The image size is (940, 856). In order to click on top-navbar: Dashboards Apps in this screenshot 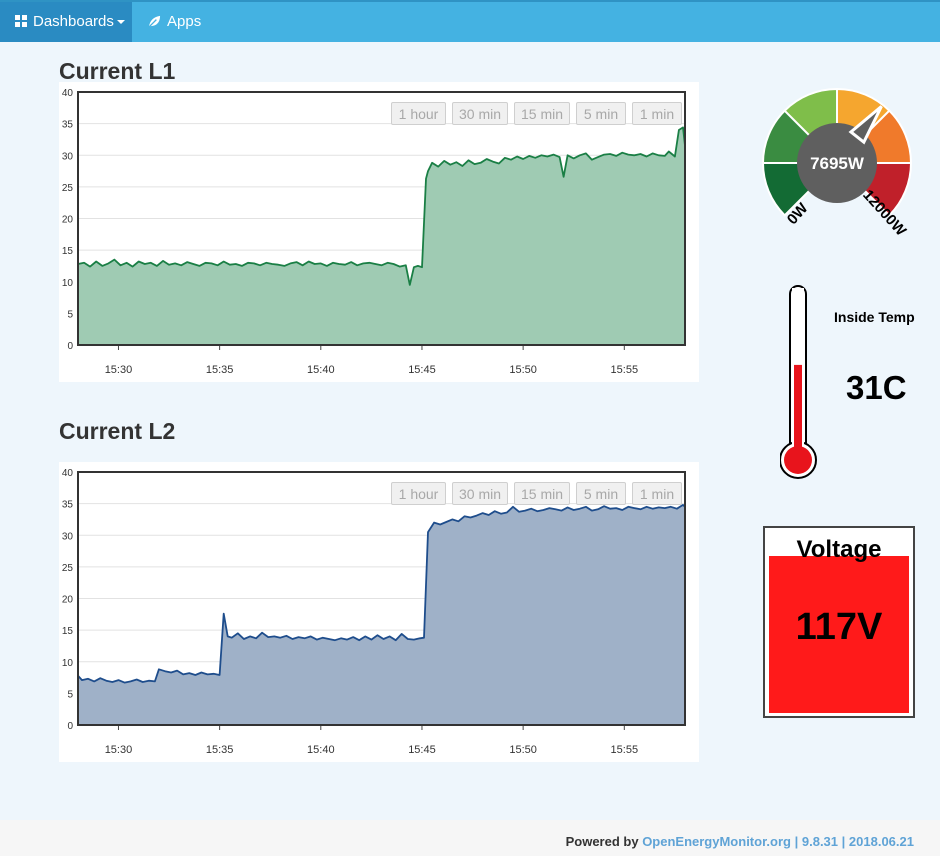, I will do `click(470, 21)`.